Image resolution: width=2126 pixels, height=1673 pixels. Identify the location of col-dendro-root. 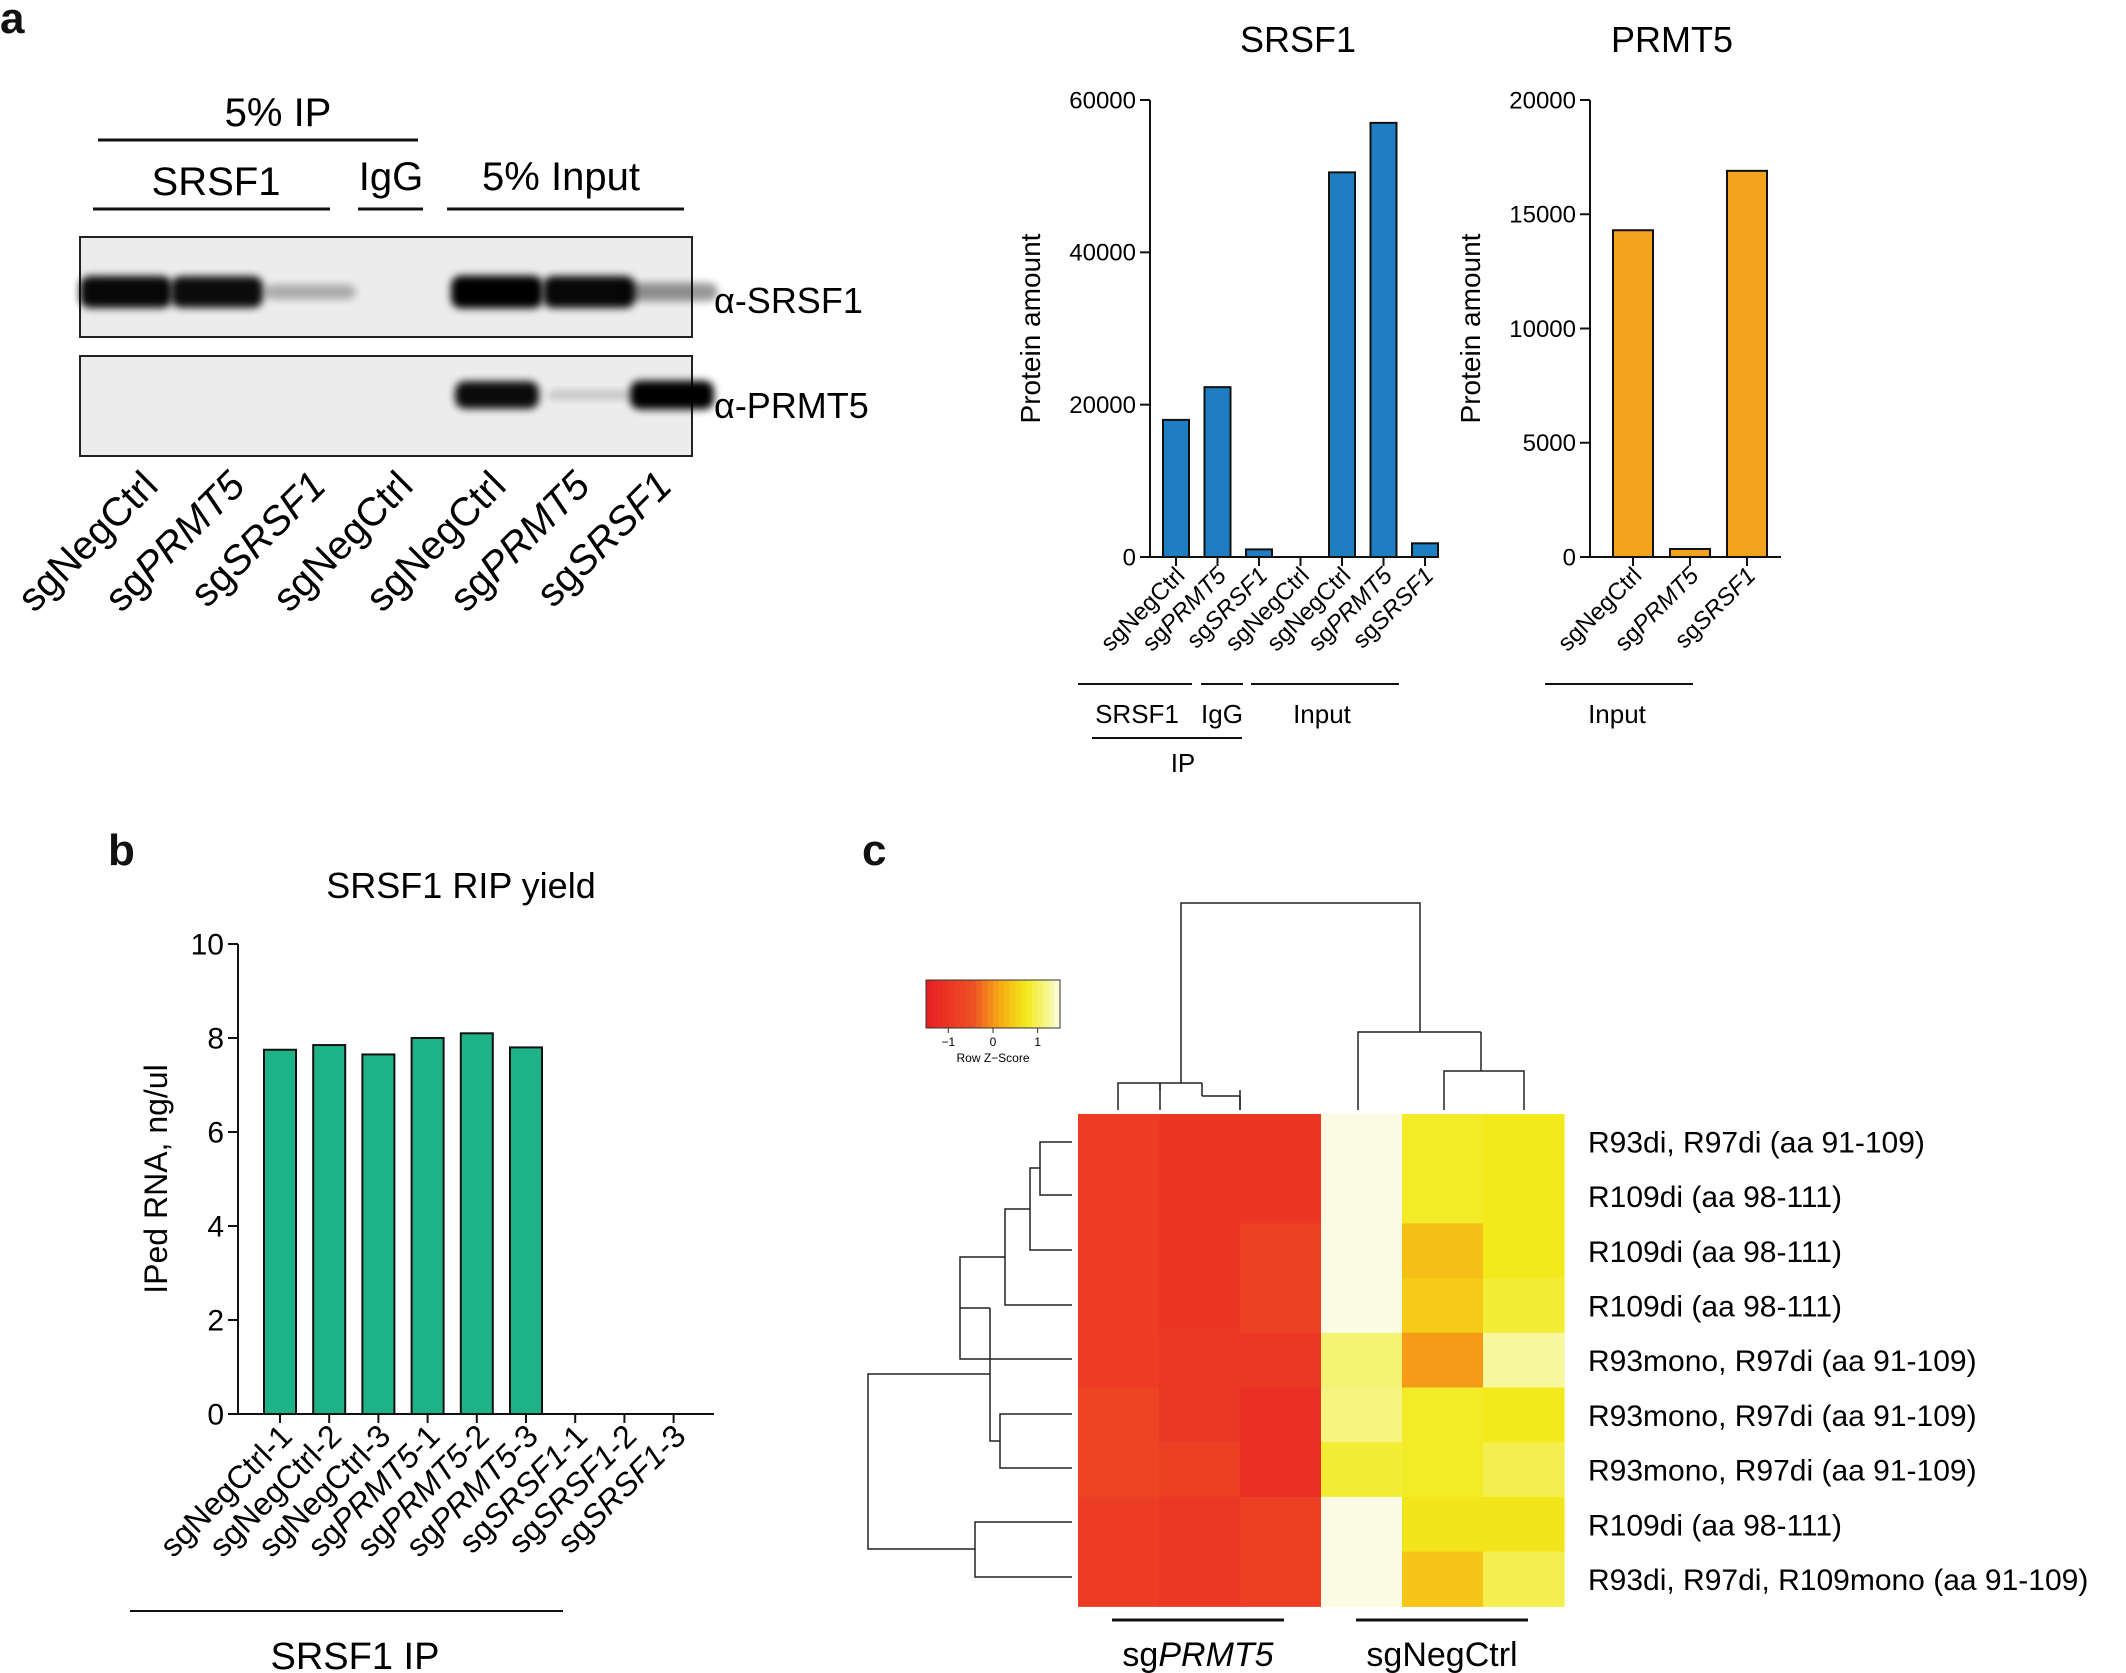
(1300, 992).